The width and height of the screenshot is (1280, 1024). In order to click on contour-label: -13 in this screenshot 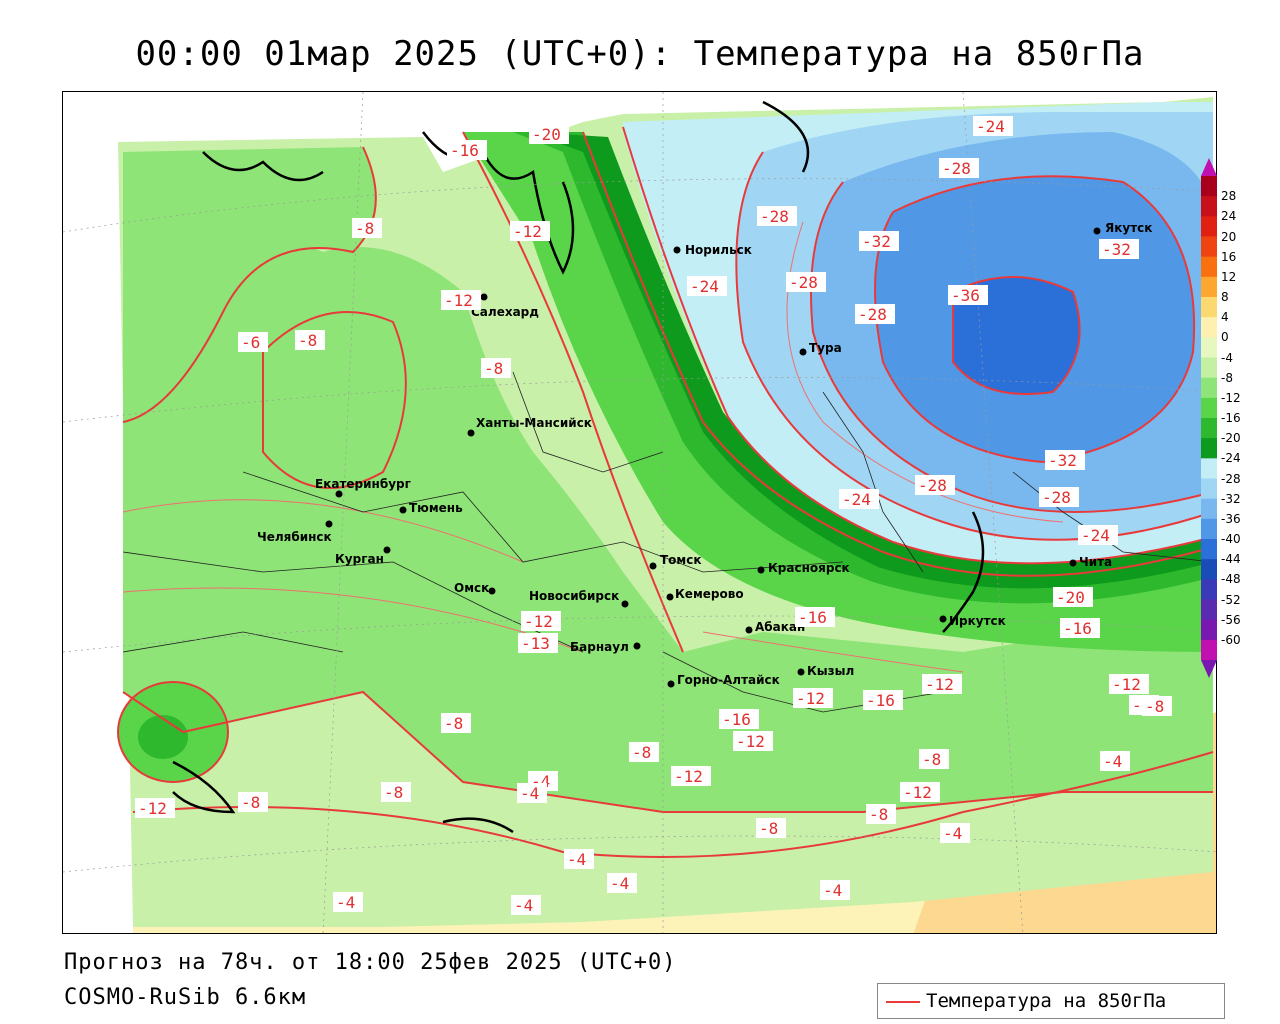, I will do `click(538, 643)`.